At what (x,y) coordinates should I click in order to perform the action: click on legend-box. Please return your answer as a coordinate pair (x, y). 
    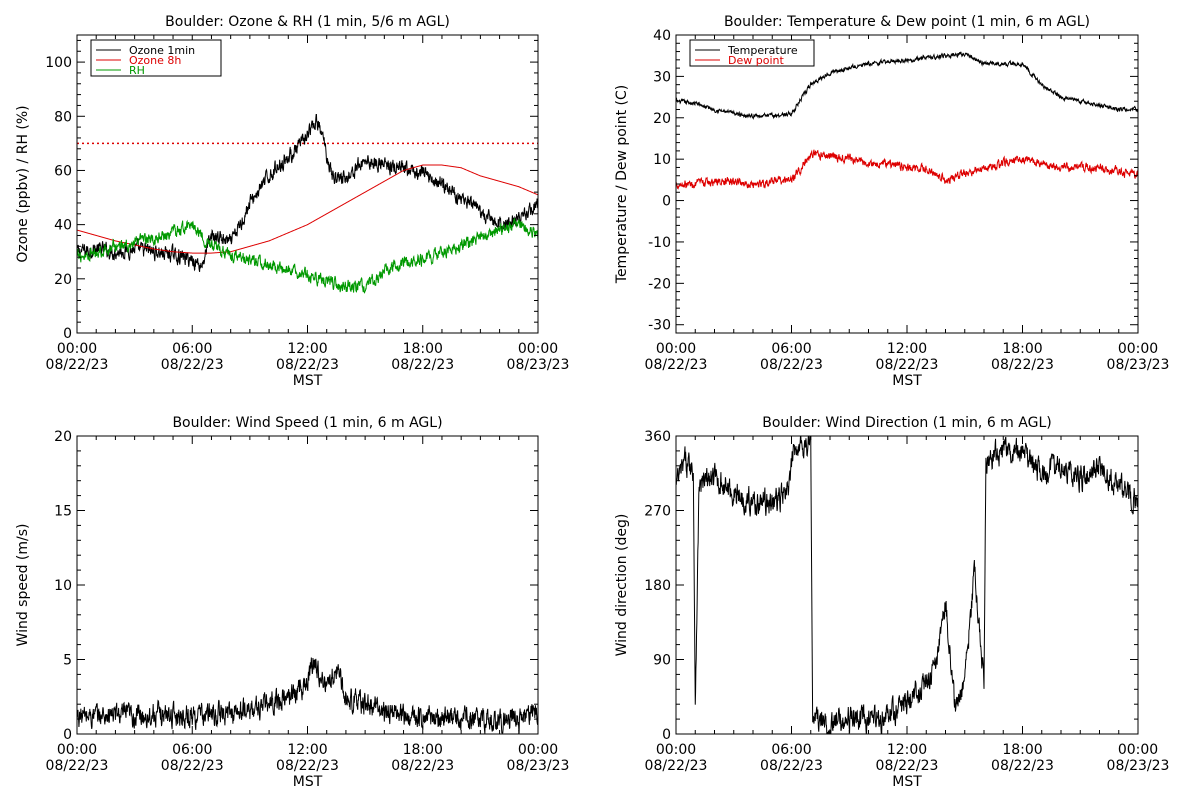
    Looking at the image, I should click on (752, 53).